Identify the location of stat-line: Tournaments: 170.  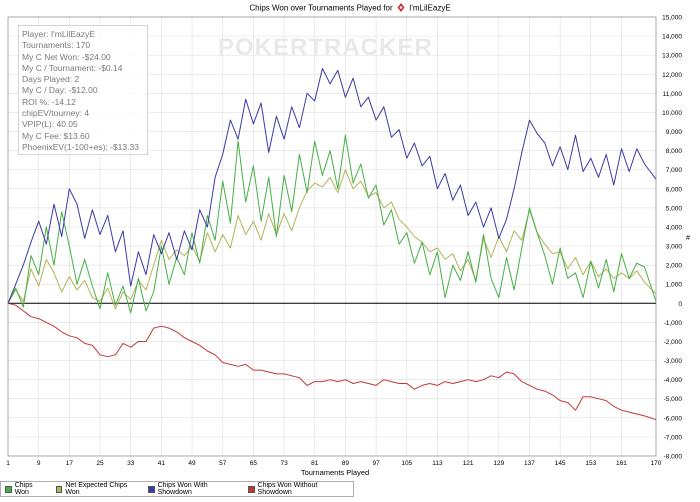
(56, 45).